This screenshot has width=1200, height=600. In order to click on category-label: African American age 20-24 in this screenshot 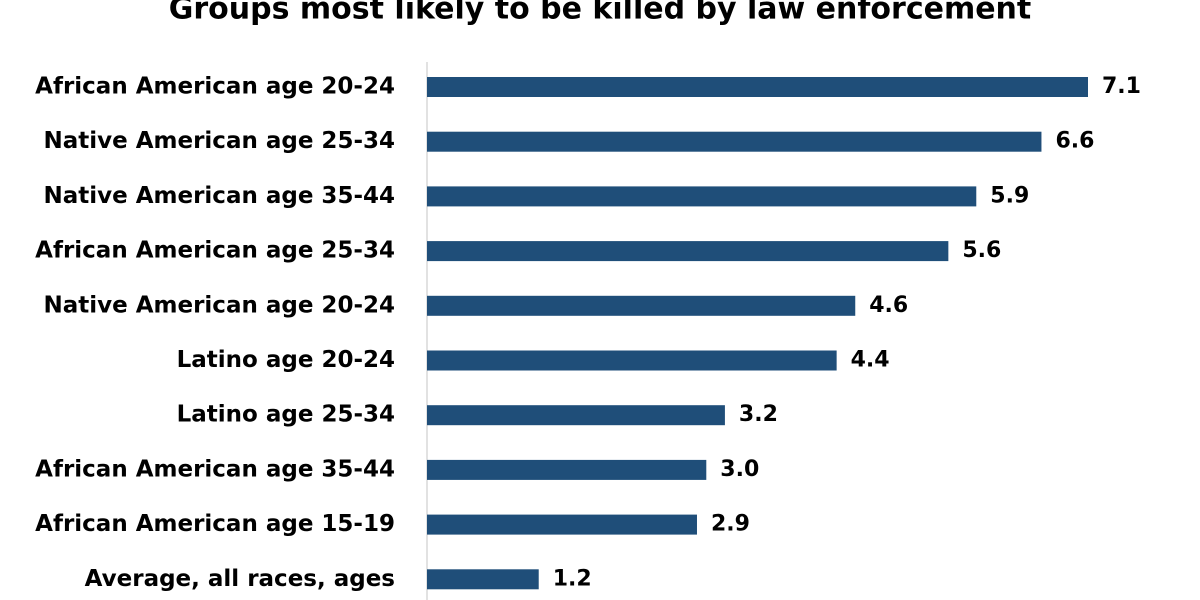, I will do `click(215, 87)`.